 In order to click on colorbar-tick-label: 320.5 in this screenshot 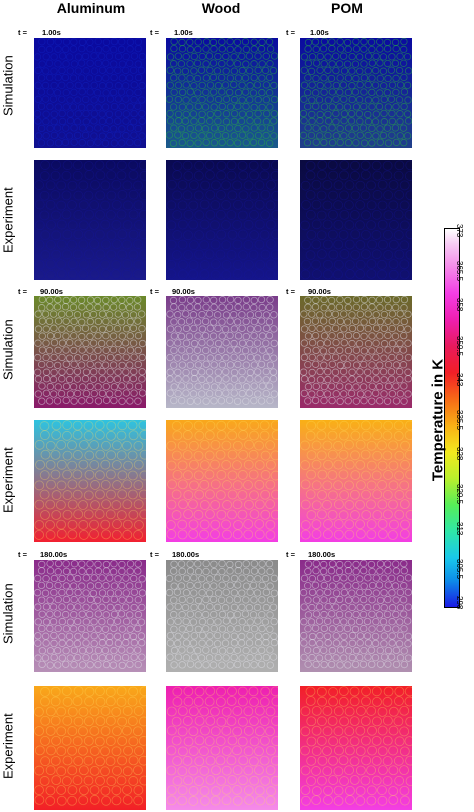, I will do `click(459, 494)`.